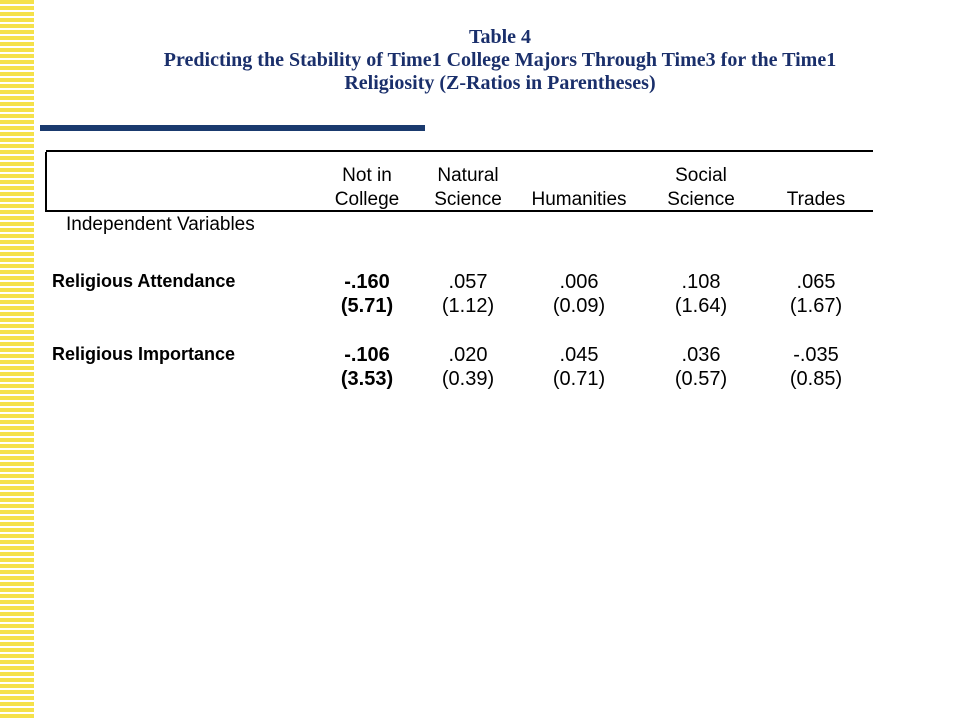 This screenshot has height=720, width=960. What do you see at coordinates (500, 37) in the screenshot?
I see `title-table-number: Table 4` at bounding box center [500, 37].